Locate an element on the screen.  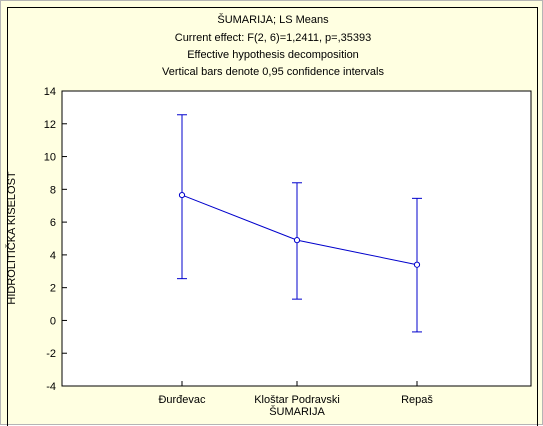
chart-subtitle-1: Current effect: F(2, 6)=1,2411, p=,35393 is located at coordinates (273, 38).